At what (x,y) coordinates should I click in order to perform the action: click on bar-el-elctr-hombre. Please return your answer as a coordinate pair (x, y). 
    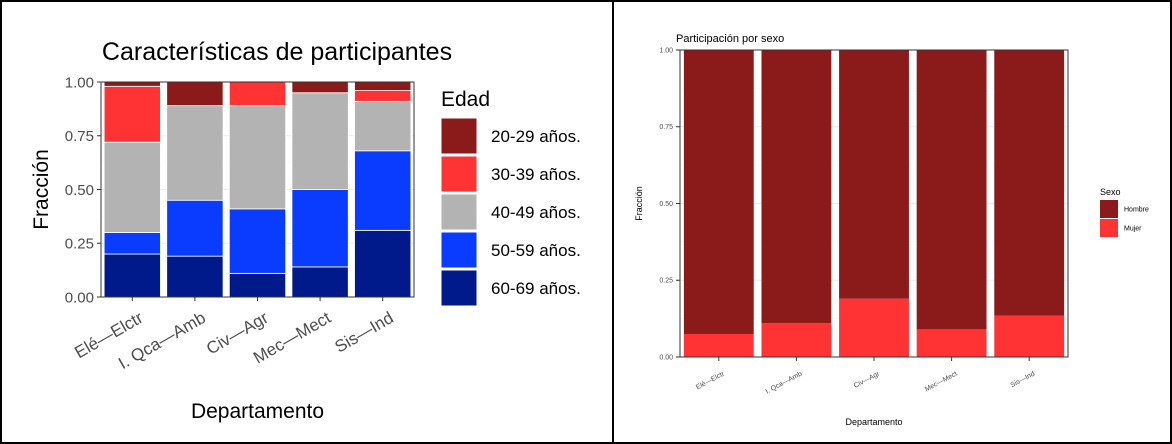
    Looking at the image, I should click on (718, 192).